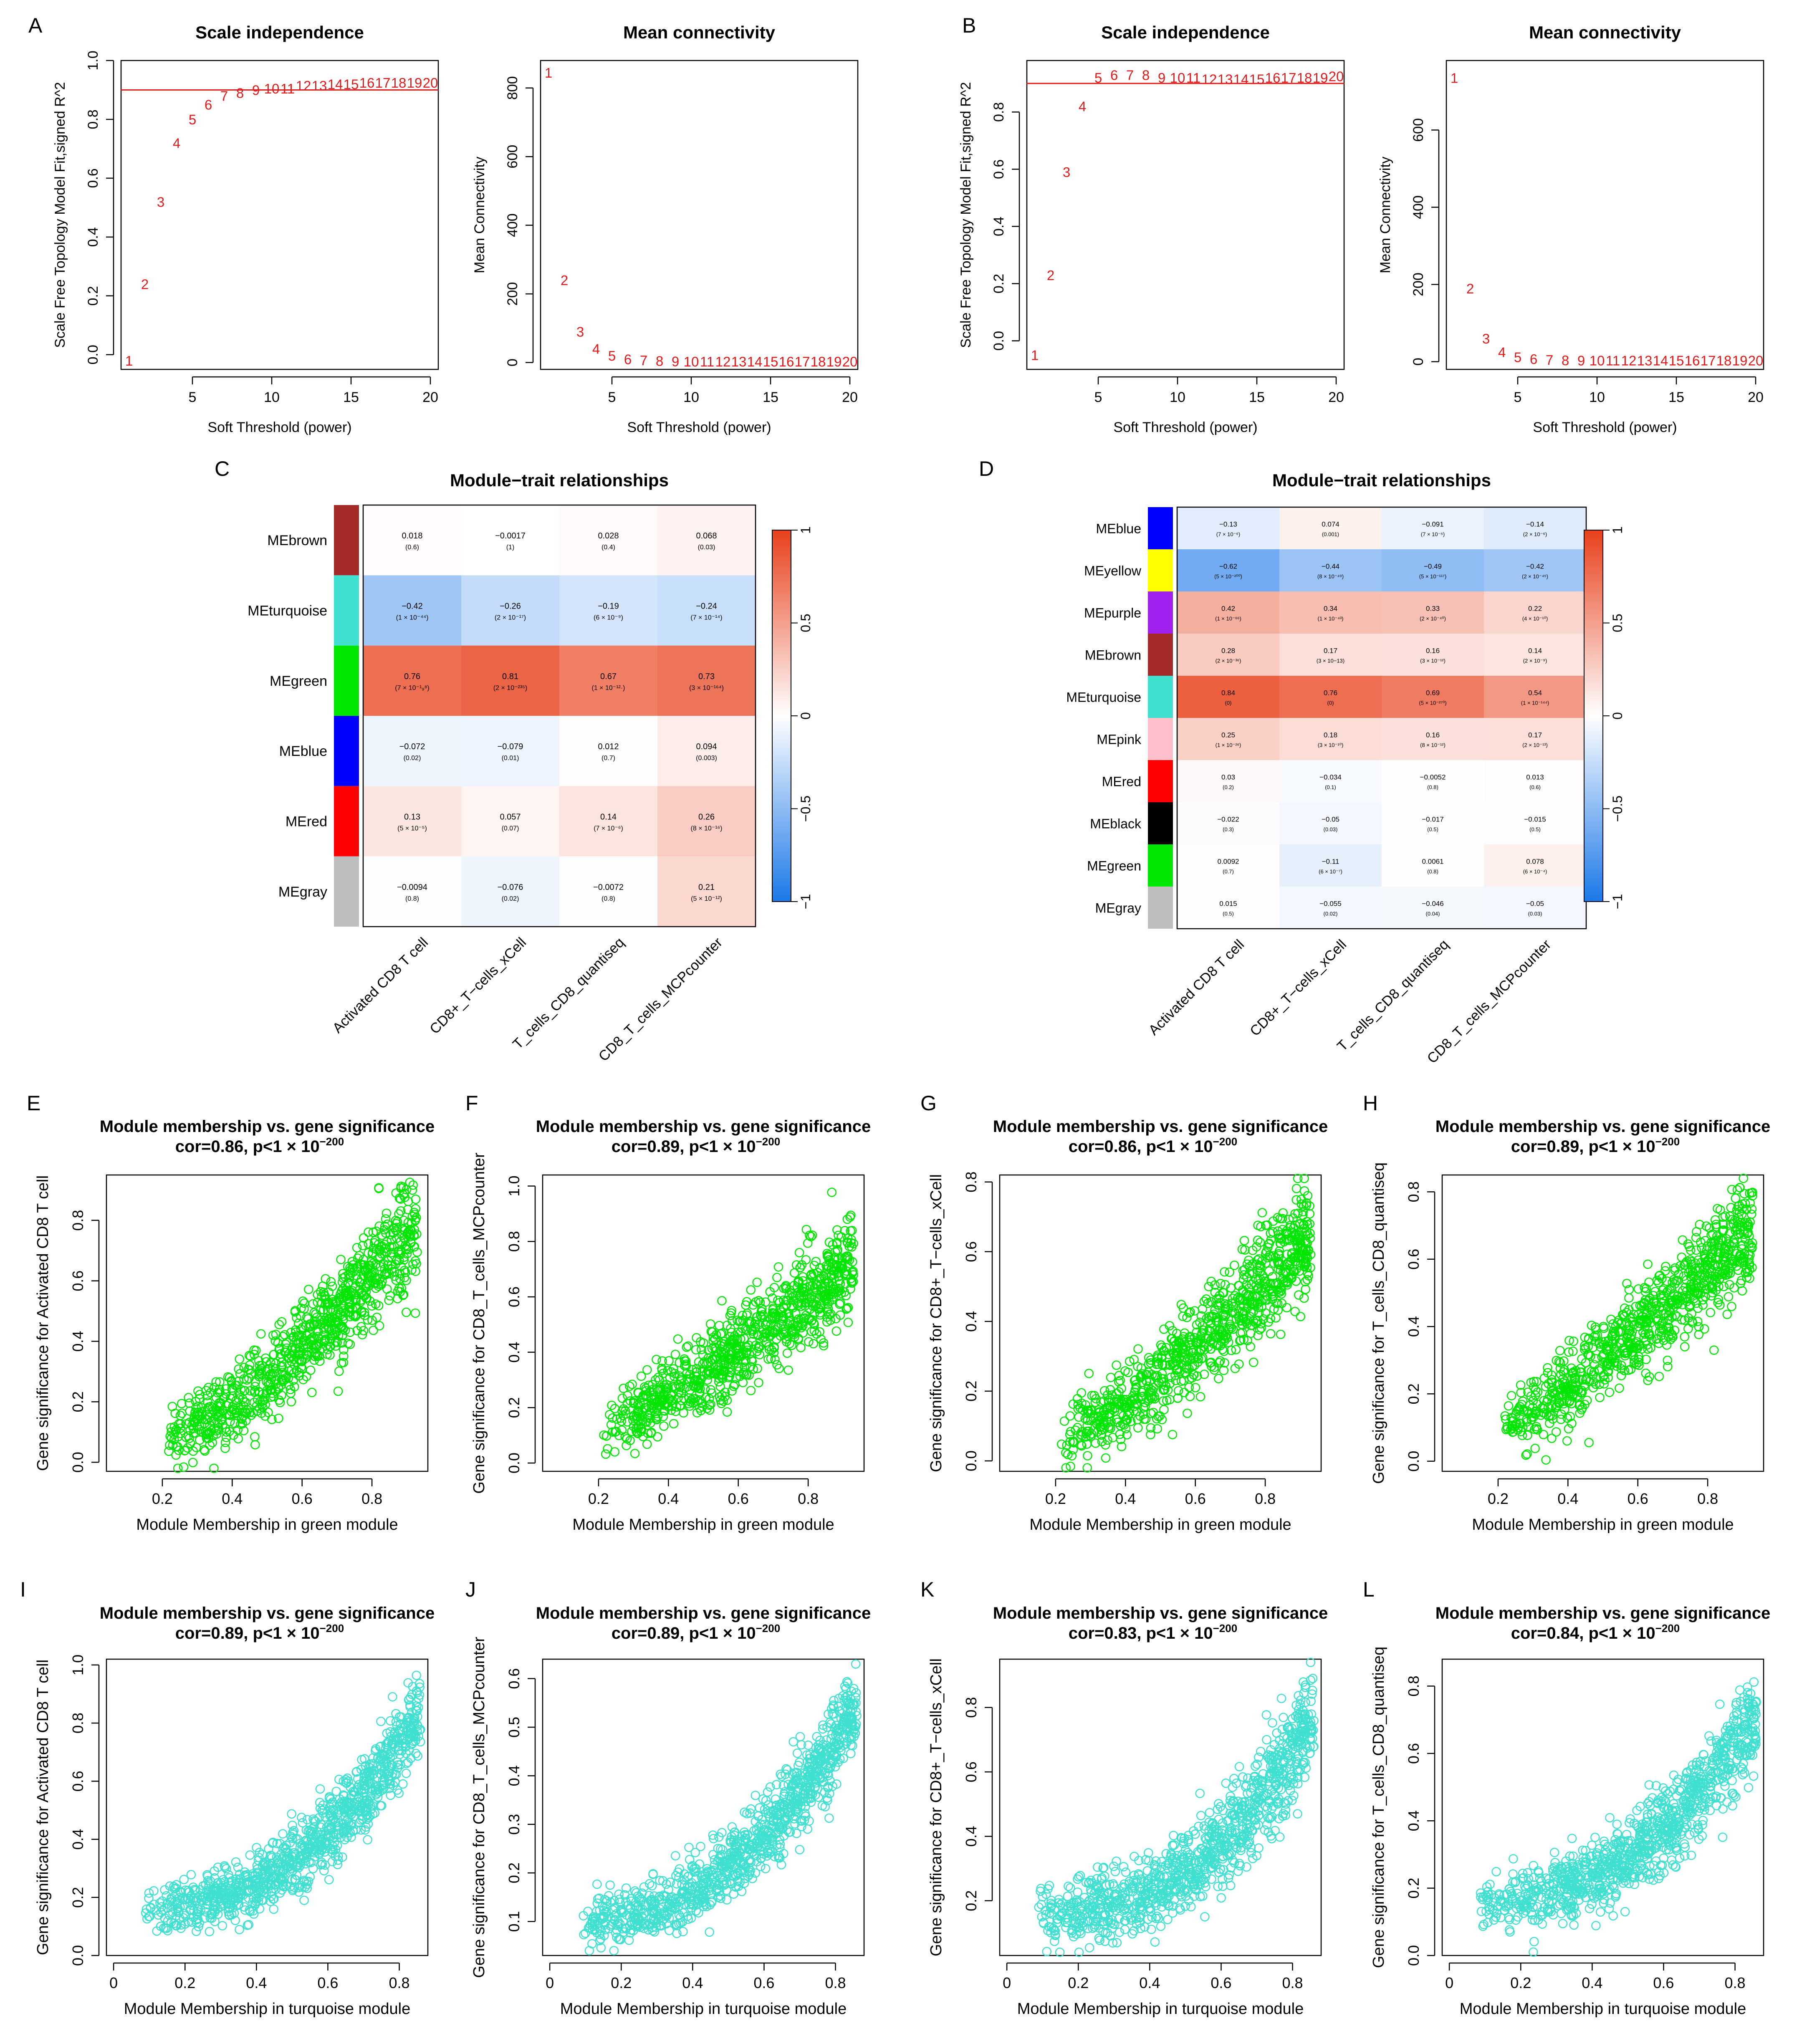 The width and height of the screenshot is (1807, 2044). I want to click on module-color-swatch, so click(346, 540).